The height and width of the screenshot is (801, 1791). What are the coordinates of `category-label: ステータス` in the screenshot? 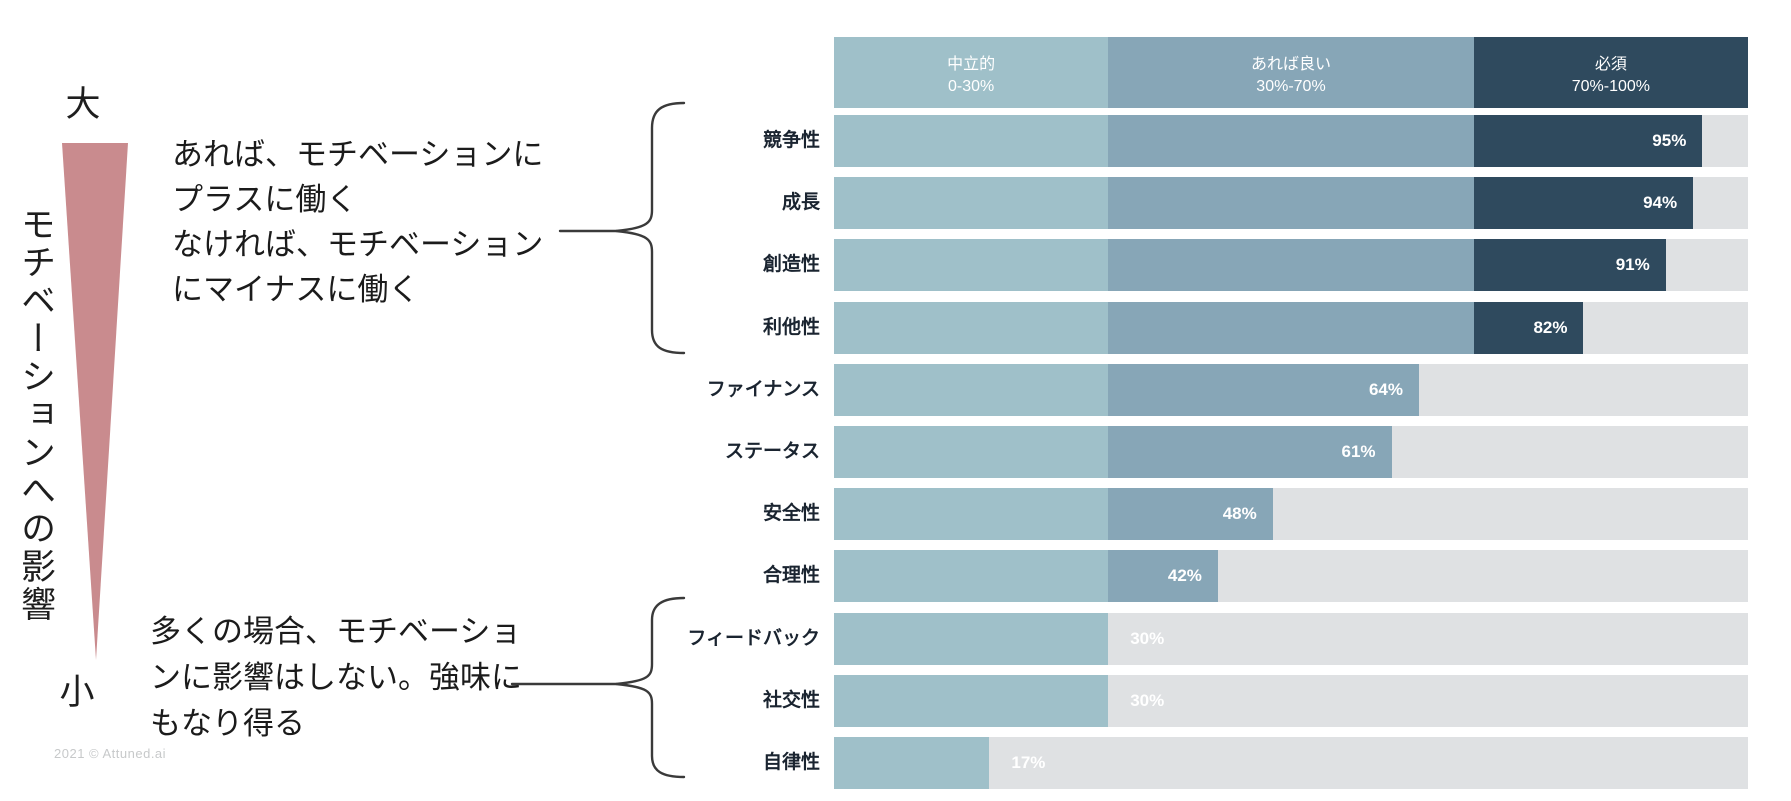 It's located at (772, 451).